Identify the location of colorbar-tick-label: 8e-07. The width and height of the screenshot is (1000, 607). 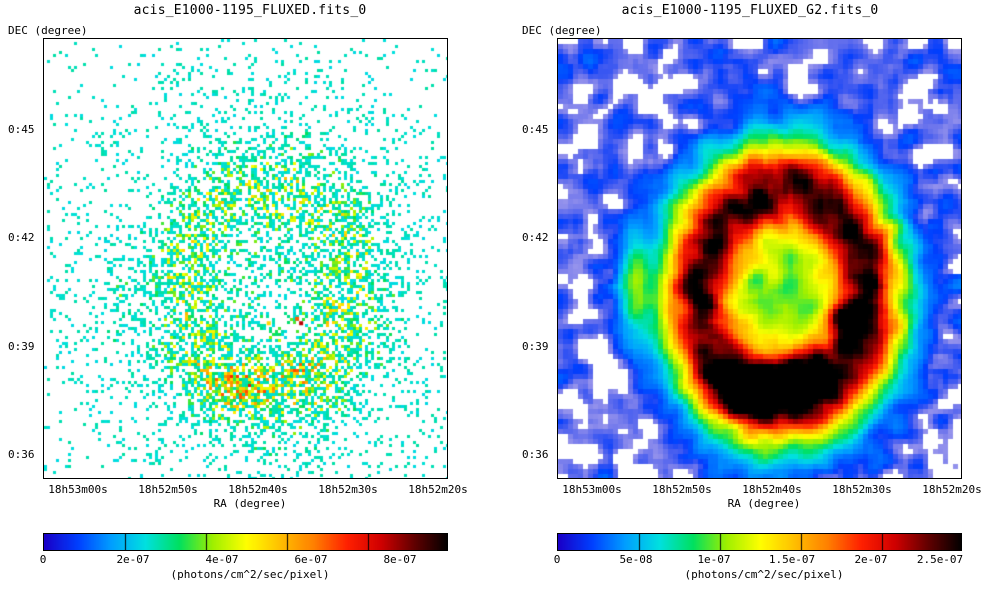
(400, 559).